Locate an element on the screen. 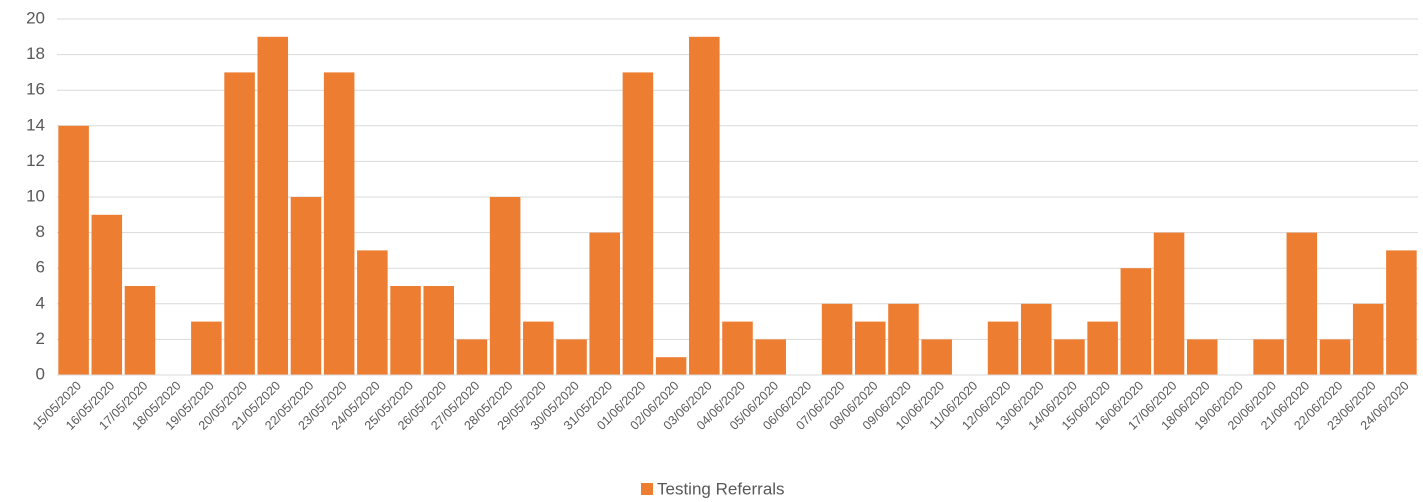 The height and width of the screenshot is (502, 1423). y-tick-label: 20 is located at coordinates (35, 17).